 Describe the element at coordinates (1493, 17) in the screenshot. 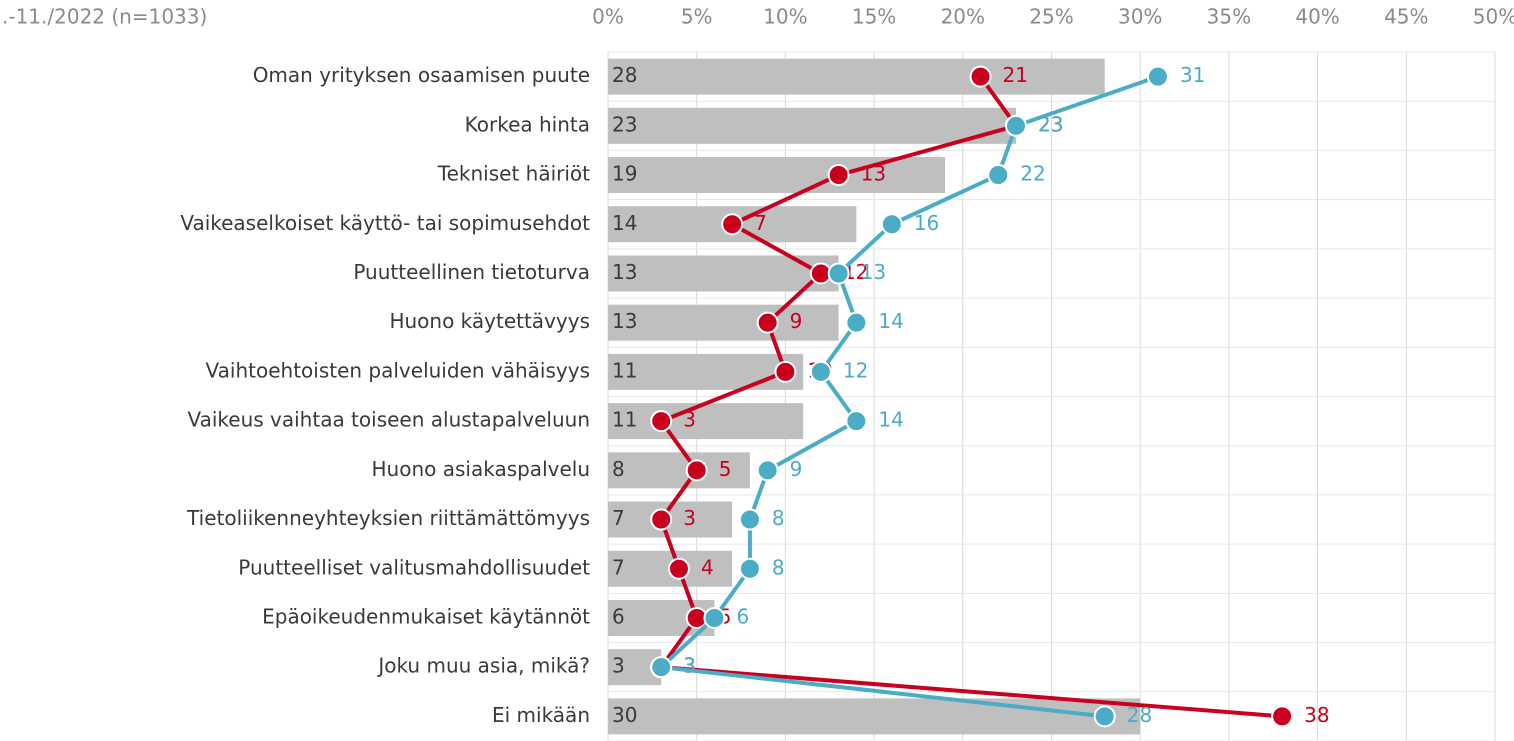

I see `x-tick-label: 50%` at that location.